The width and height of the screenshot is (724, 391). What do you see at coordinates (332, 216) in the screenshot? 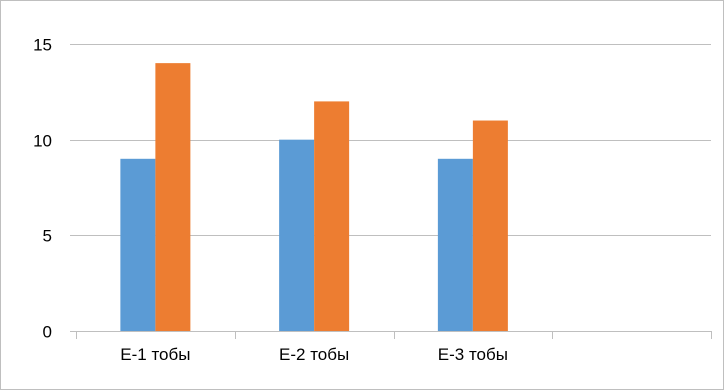
I see `bar-series2-cat2` at bounding box center [332, 216].